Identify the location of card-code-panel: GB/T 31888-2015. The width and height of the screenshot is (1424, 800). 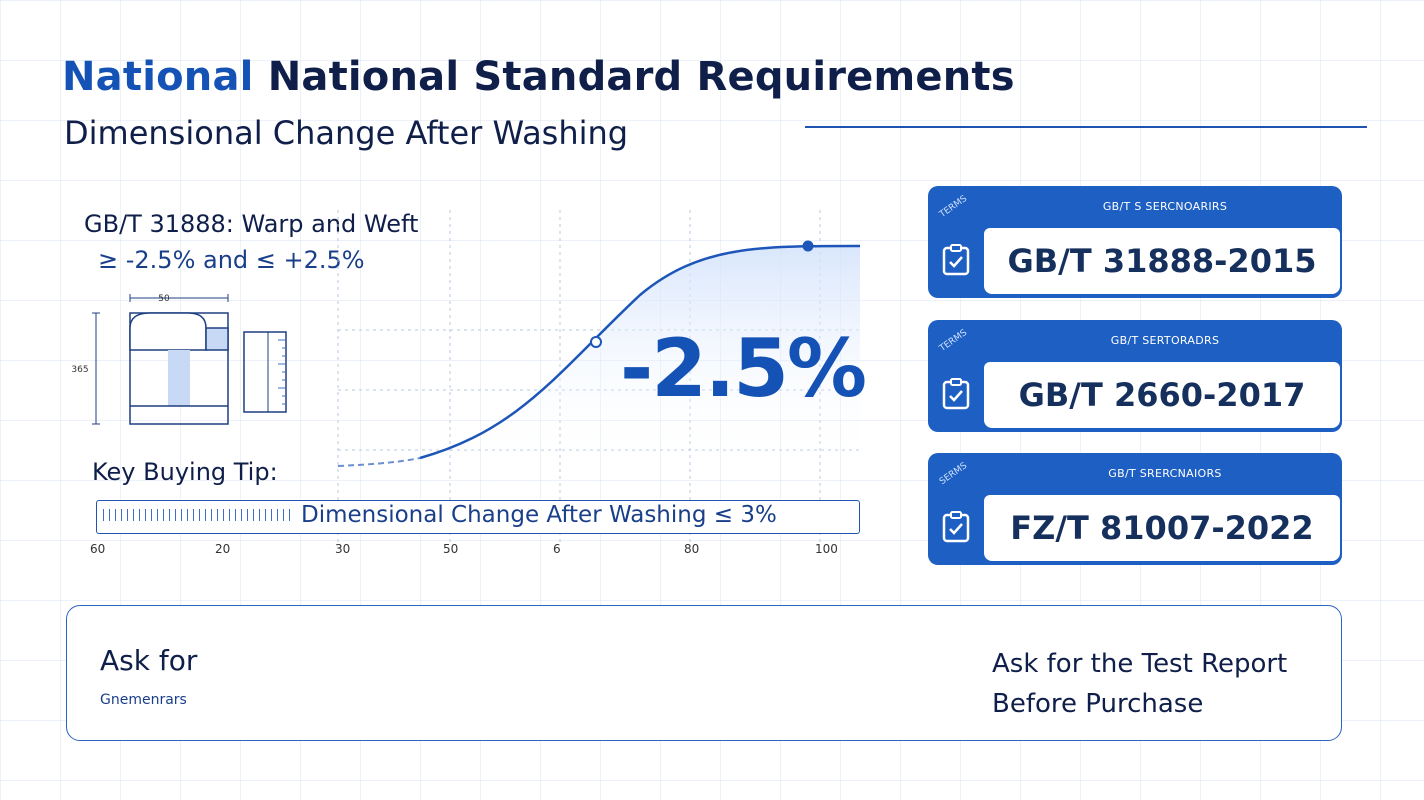
(1162, 261).